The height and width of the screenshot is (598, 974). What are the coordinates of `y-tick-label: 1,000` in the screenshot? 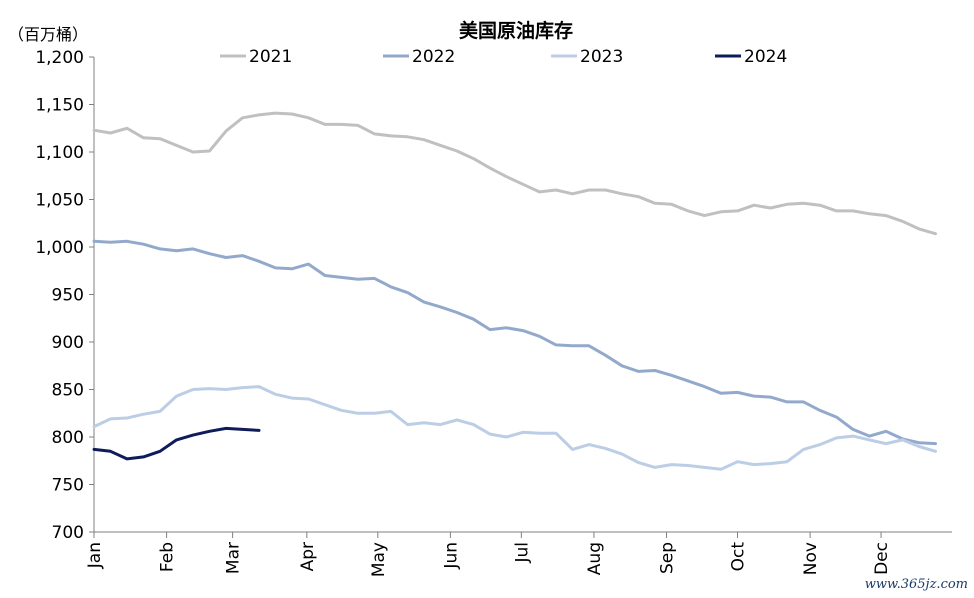 It's located at (59, 248).